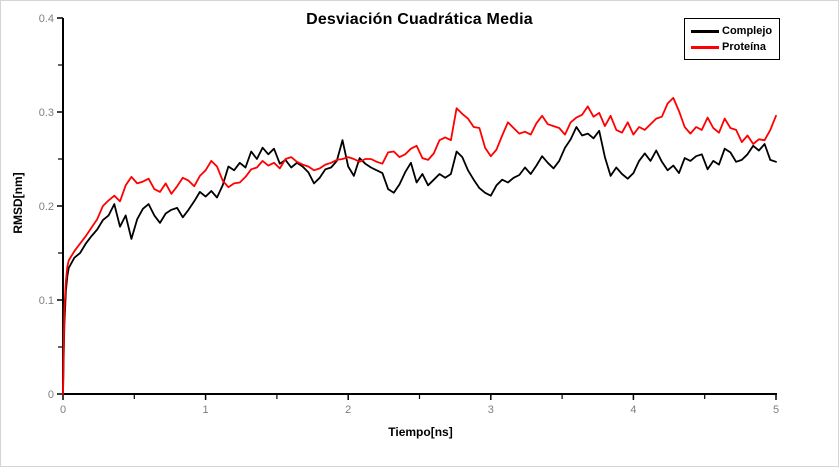 The height and width of the screenshot is (467, 839). I want to click on y-tick-label: 0, so click(51, 395).